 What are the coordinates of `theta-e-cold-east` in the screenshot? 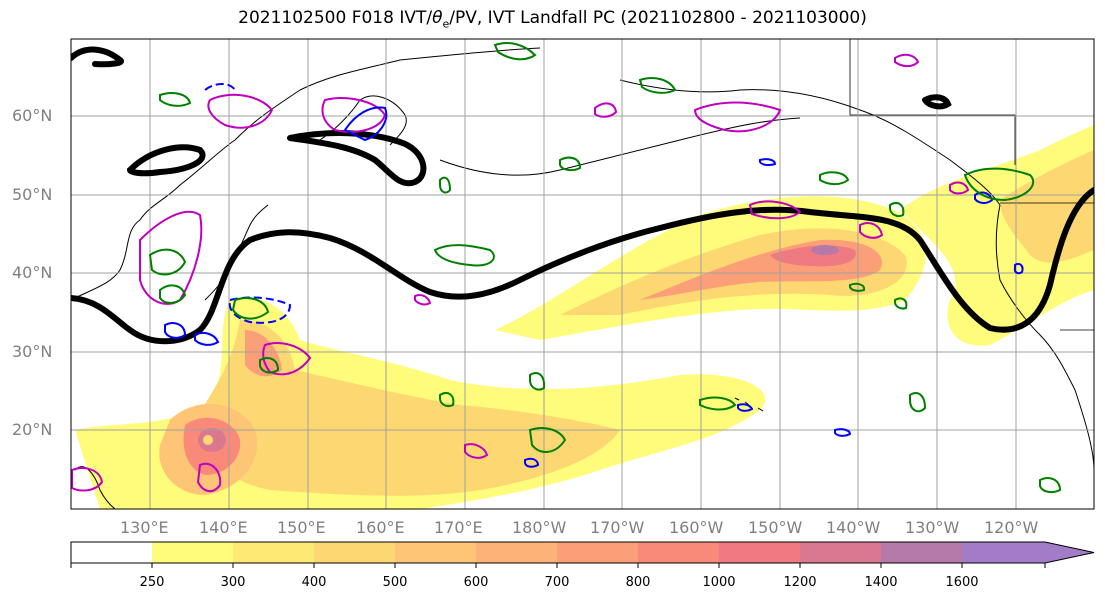 It's located at (843, 432).